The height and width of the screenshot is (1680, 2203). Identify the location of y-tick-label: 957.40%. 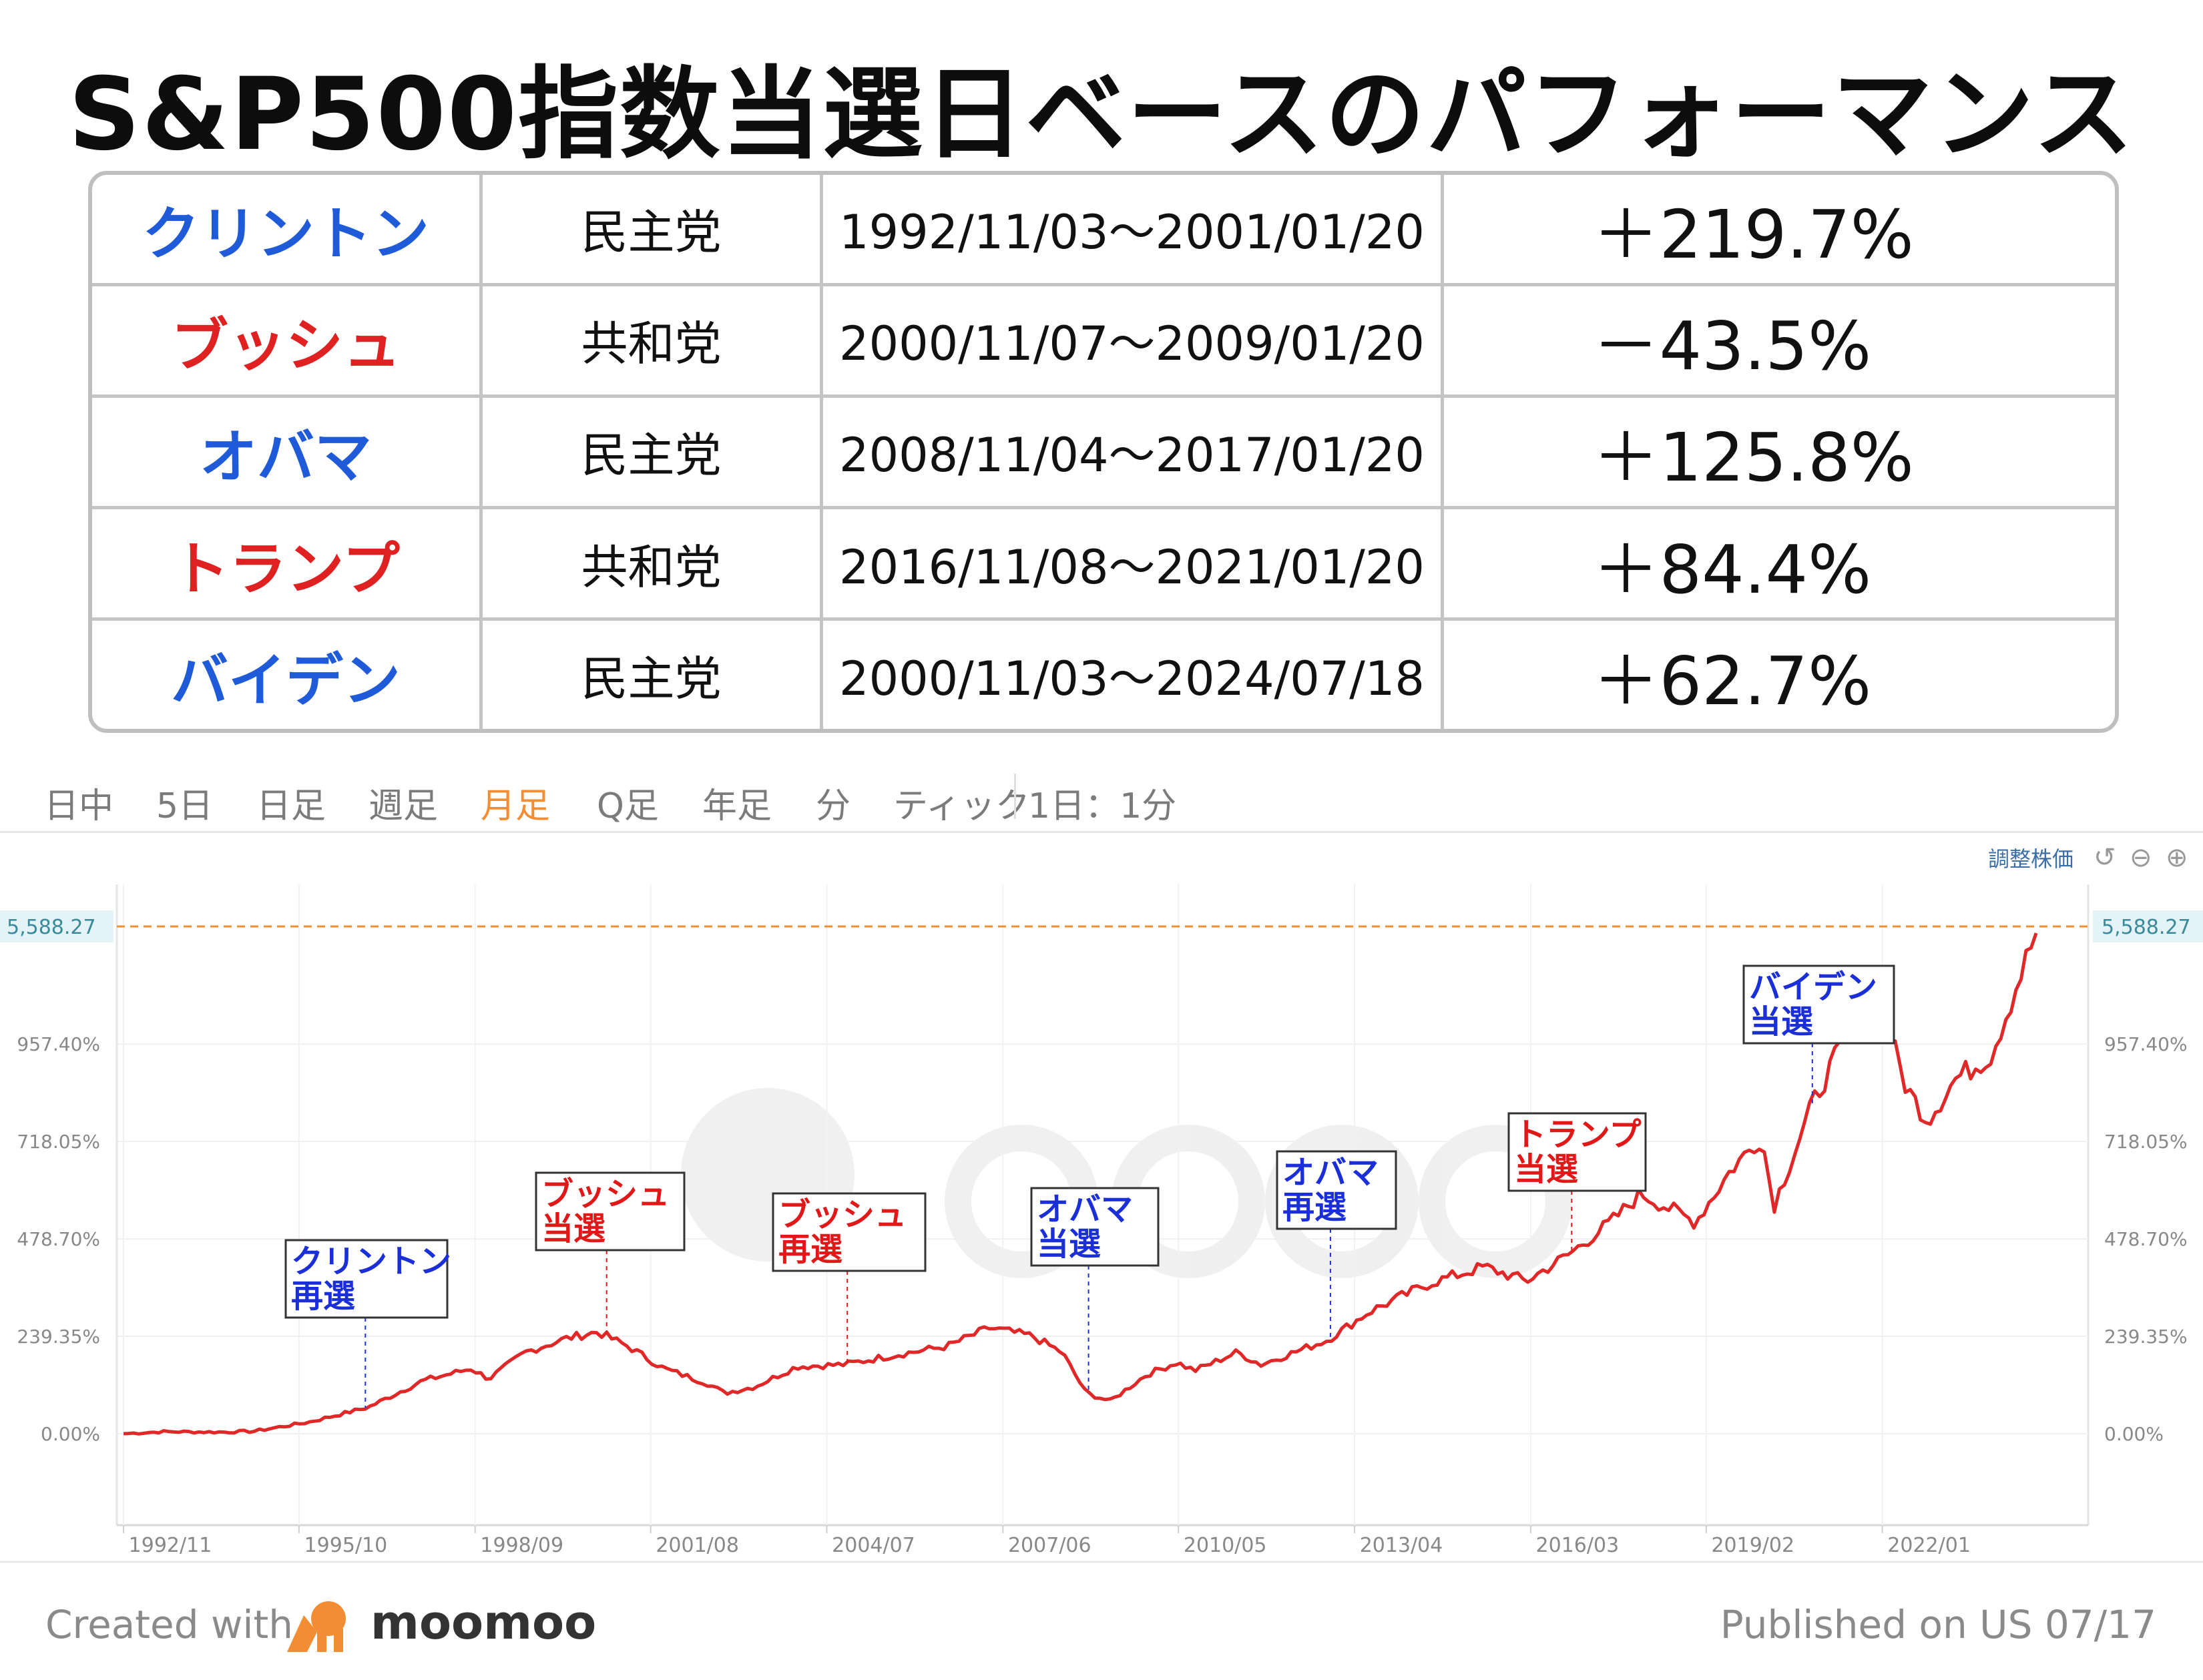
(58, 1044).